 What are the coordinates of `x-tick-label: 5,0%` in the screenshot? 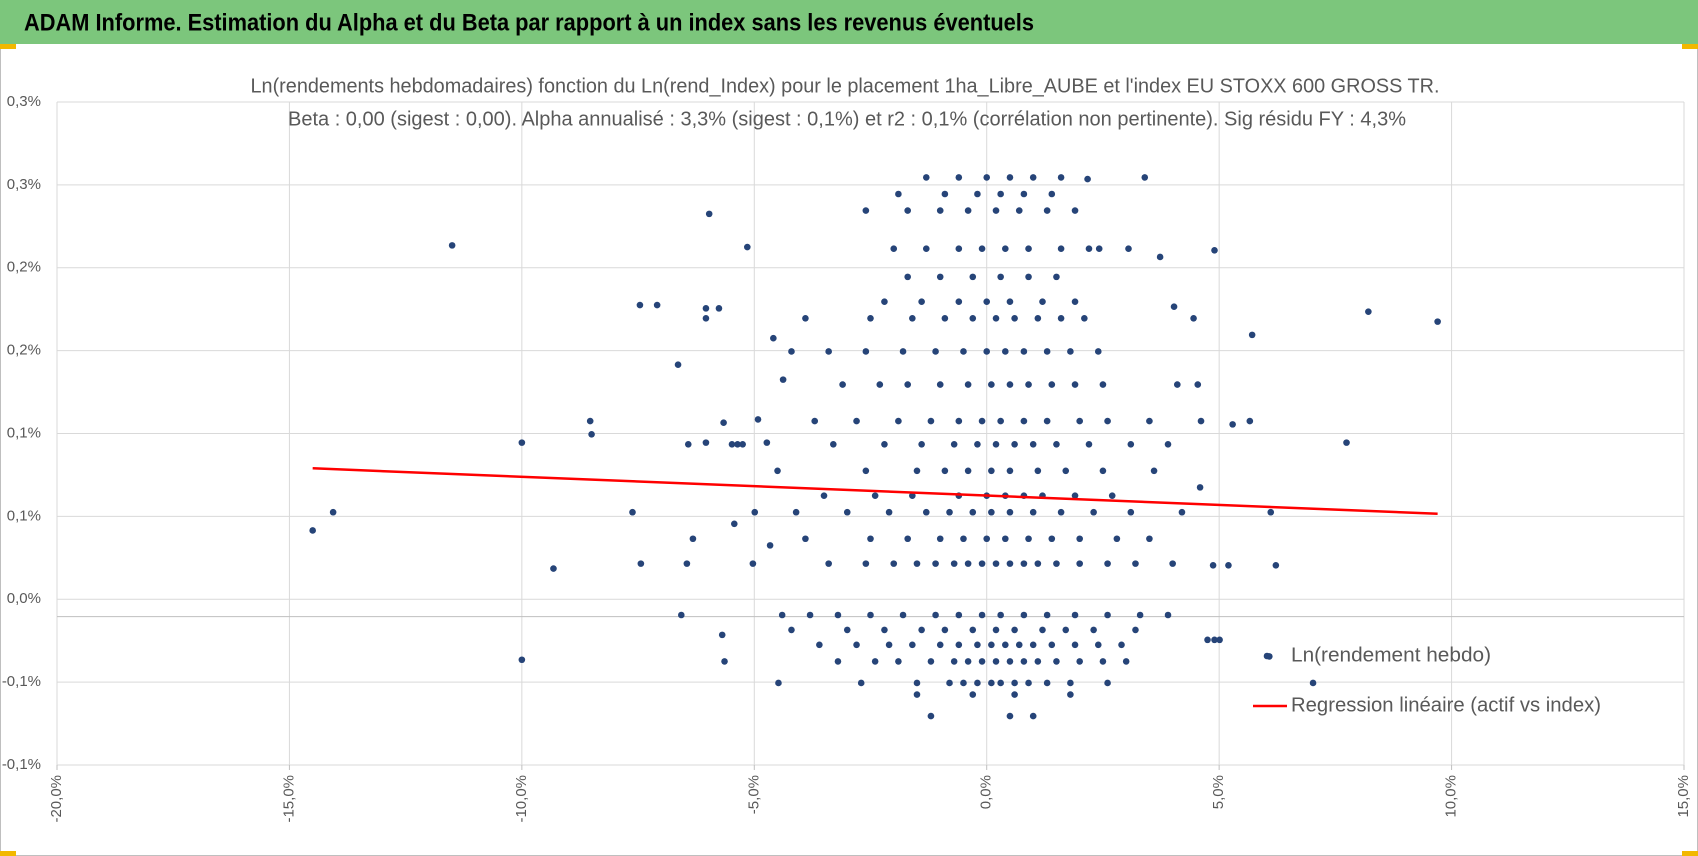 It's located at (1218, 792).